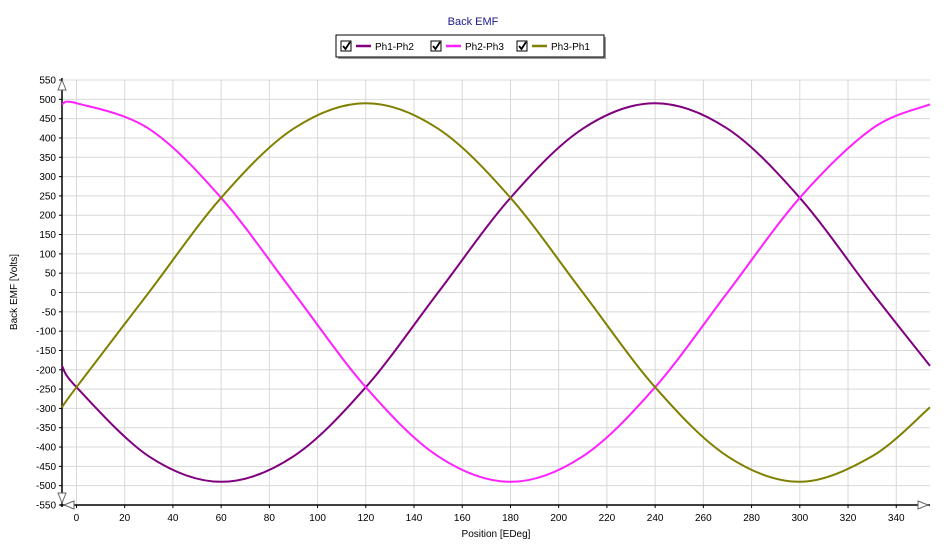 The height and width of the screenshot is (548, 946). What do you see at coordinates (607, 518) in the screenshot?
I see `x-tick-label: 220` at bounding box center [607, 518].